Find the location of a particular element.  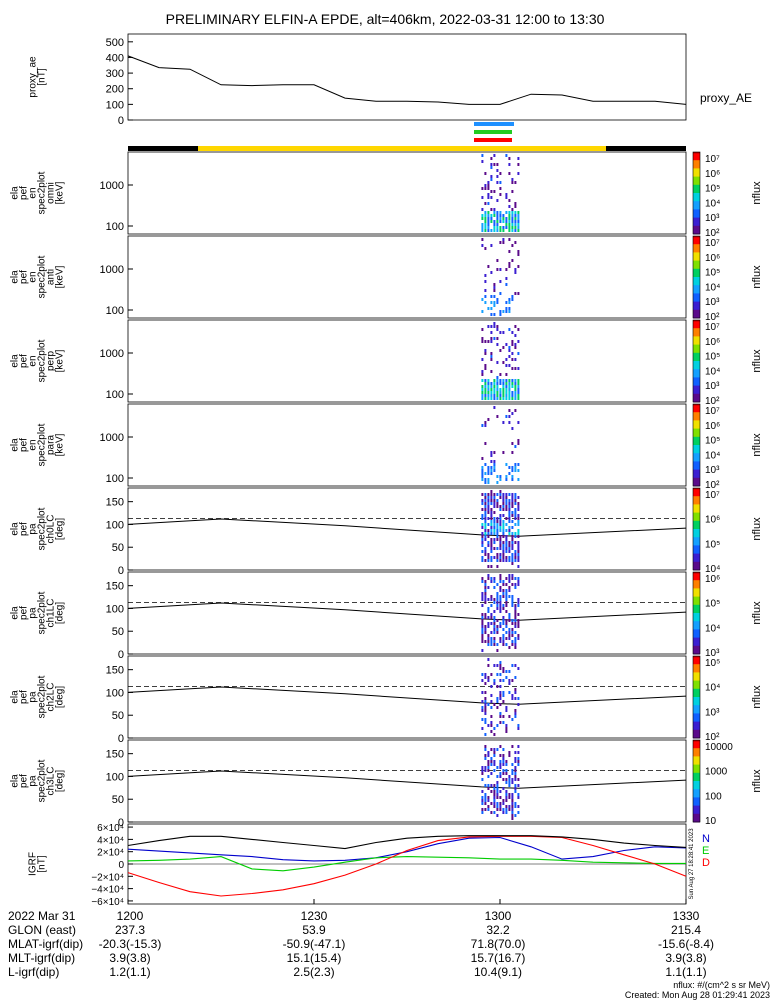

orbit-time: 1330 is located at coordinates (686, 916).